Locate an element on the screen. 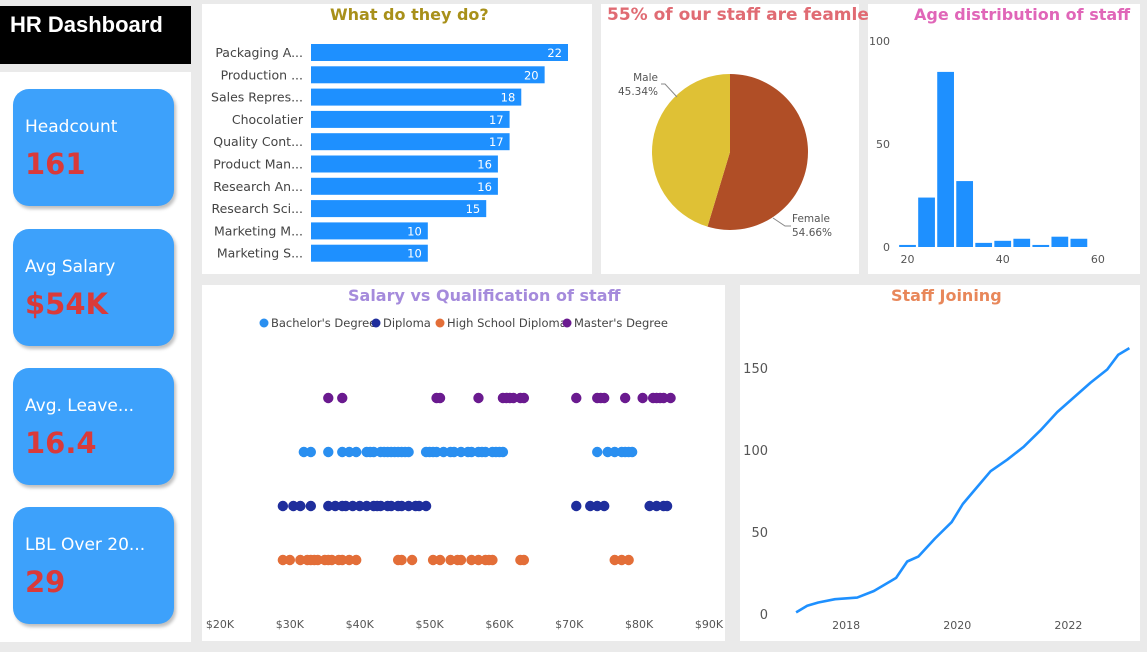 The height and width of the screenshot is (652, 1147). legend-label: Master's Degree is located at coordinates (621, 323).